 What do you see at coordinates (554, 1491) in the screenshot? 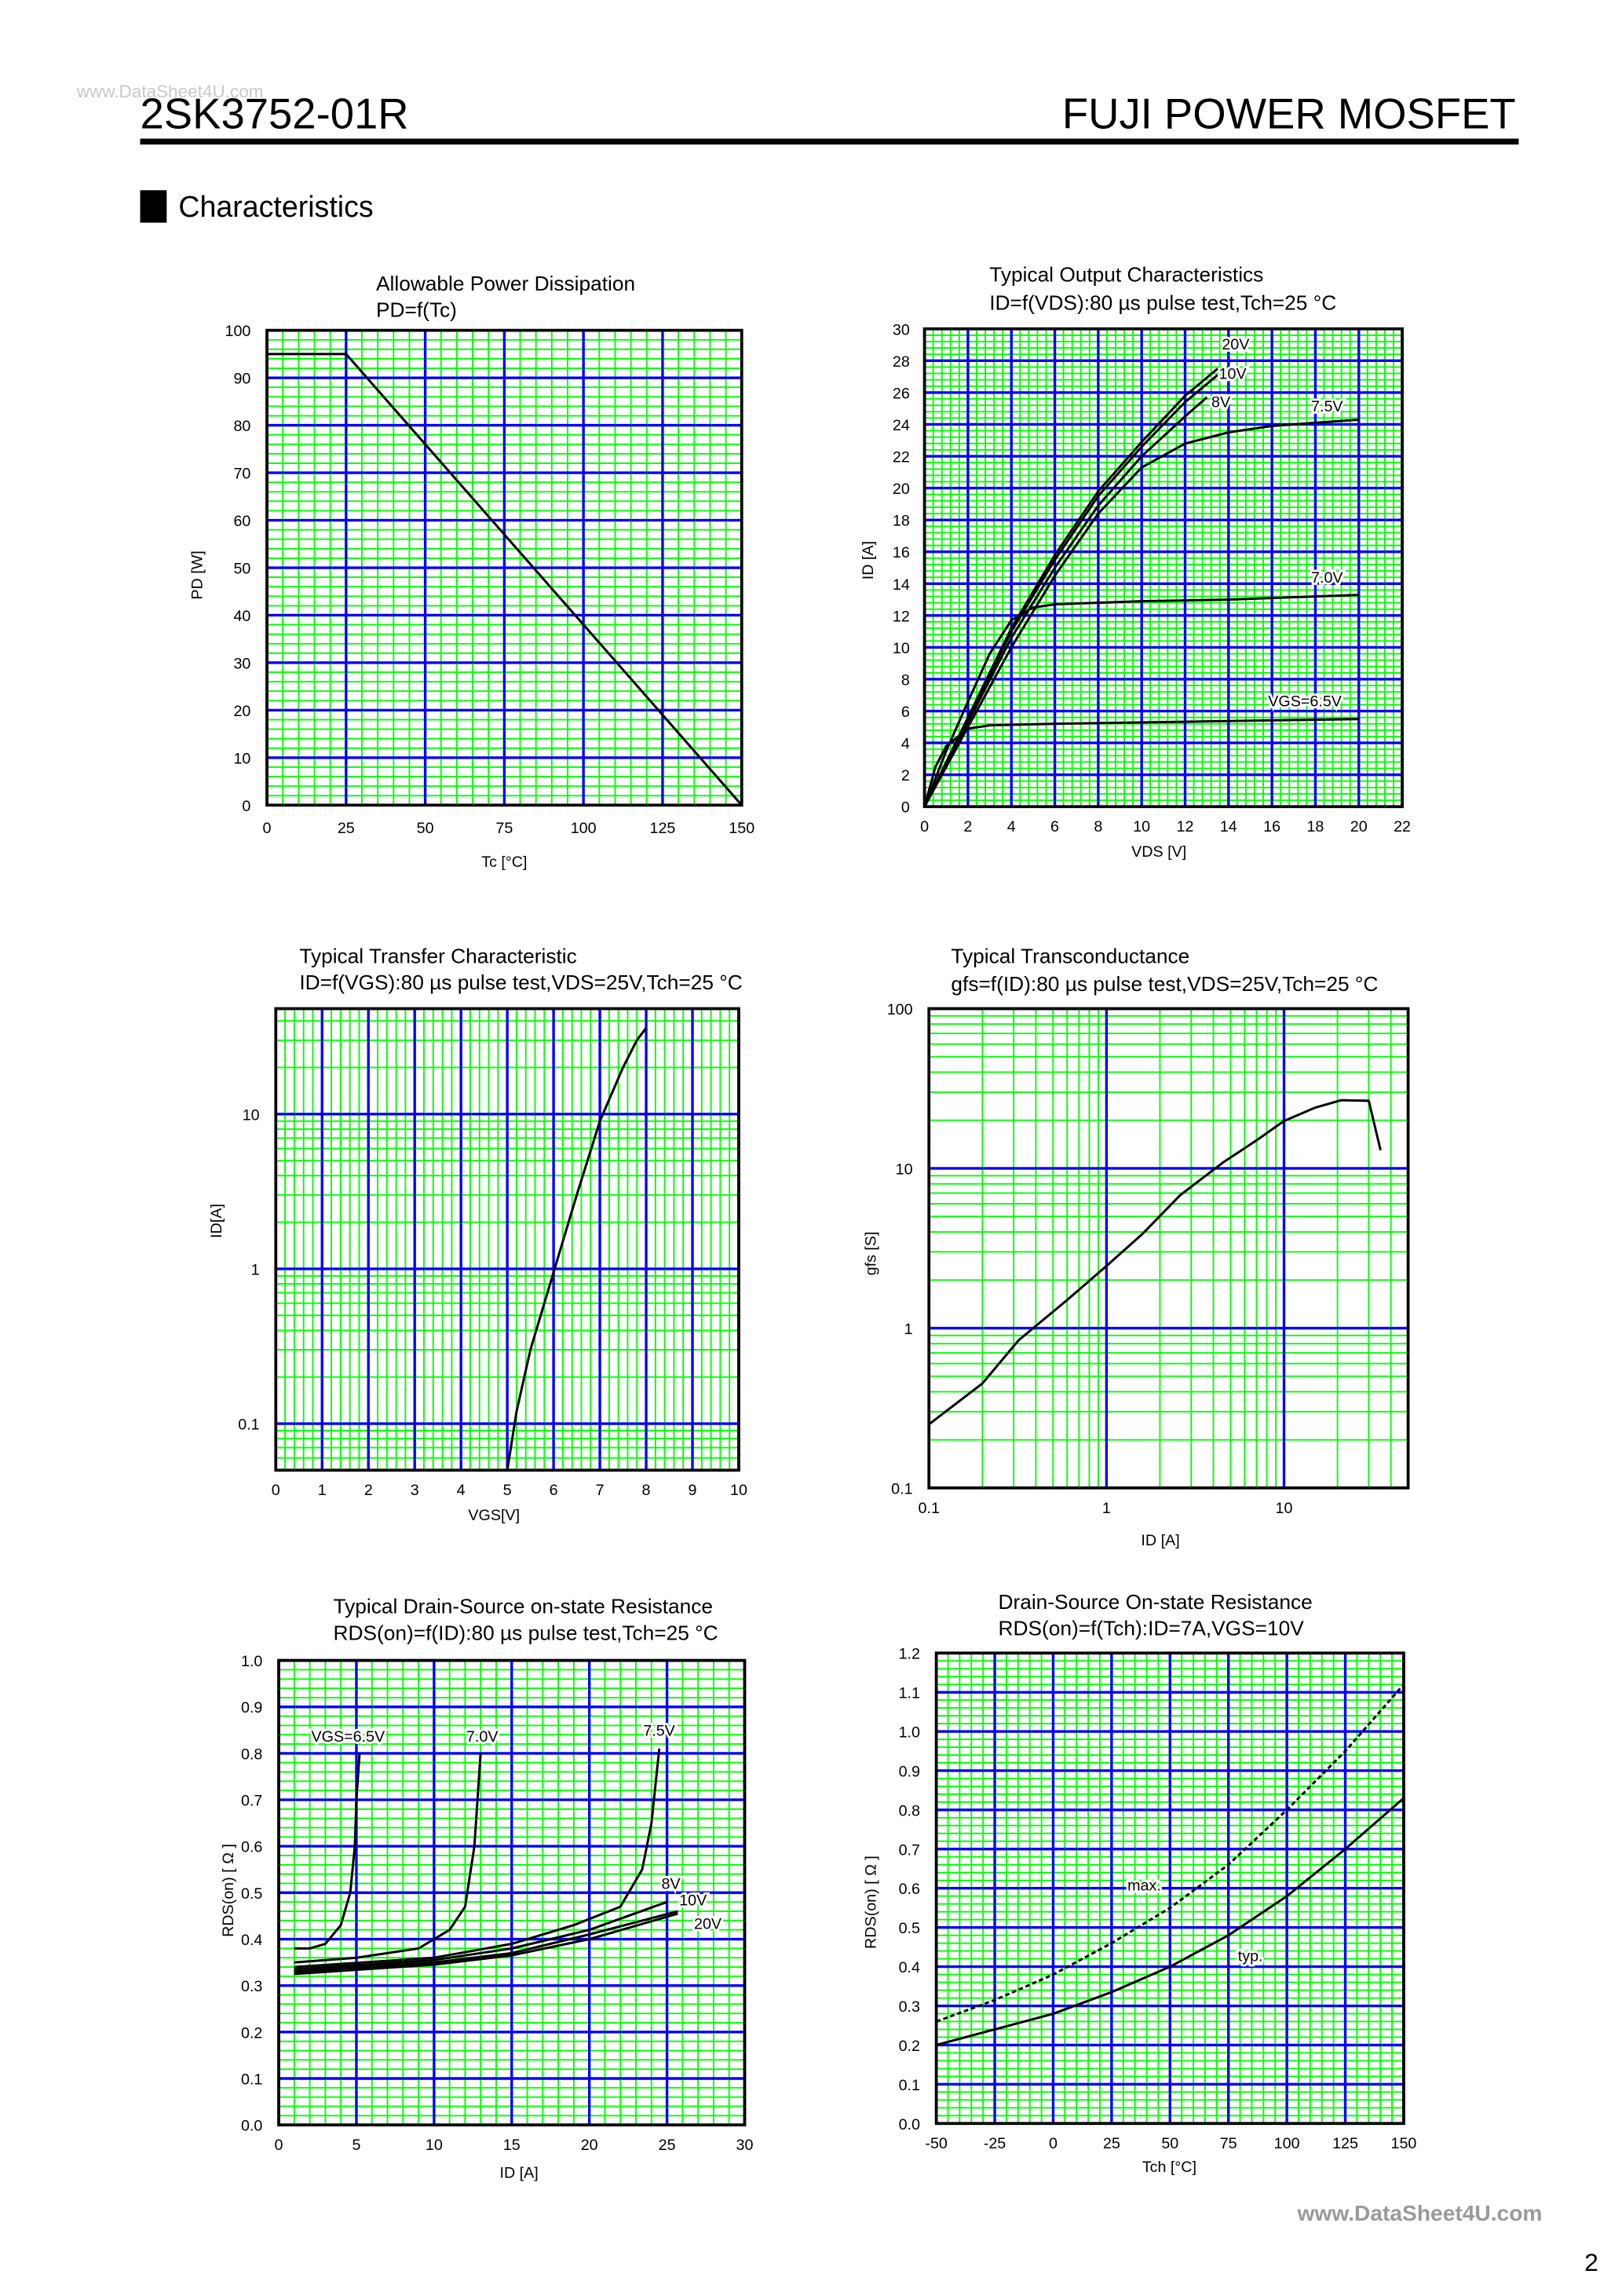
I see `x-tick-label: 6` at bounding box center [554, 1491].